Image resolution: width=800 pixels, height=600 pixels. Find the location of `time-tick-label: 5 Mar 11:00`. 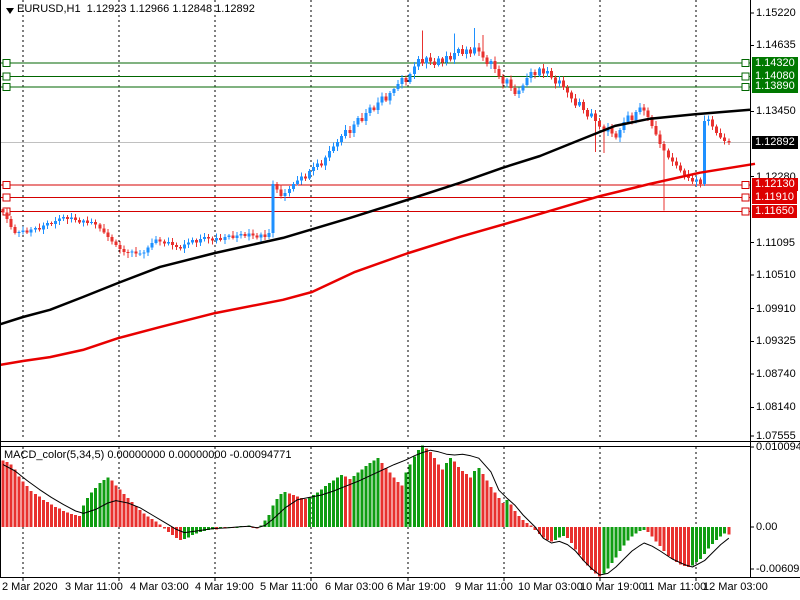

time-tick-label: 5 Mar 11:00 is located at coordinates (289, 587).